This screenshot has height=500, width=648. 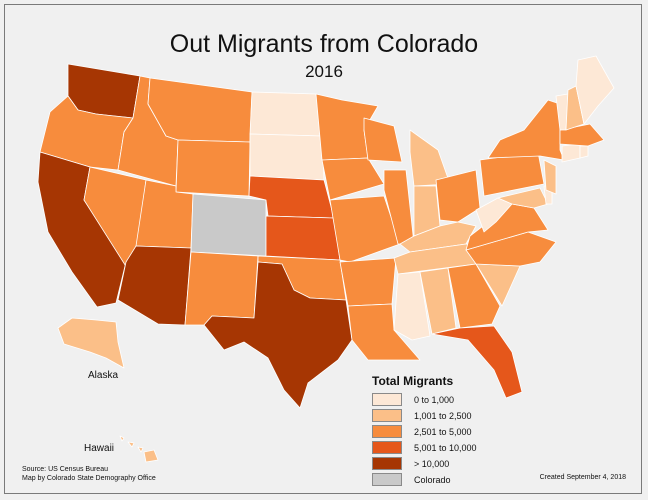 I want to click on legend-item: 0 to 1,000, so click(x=452, y=399).